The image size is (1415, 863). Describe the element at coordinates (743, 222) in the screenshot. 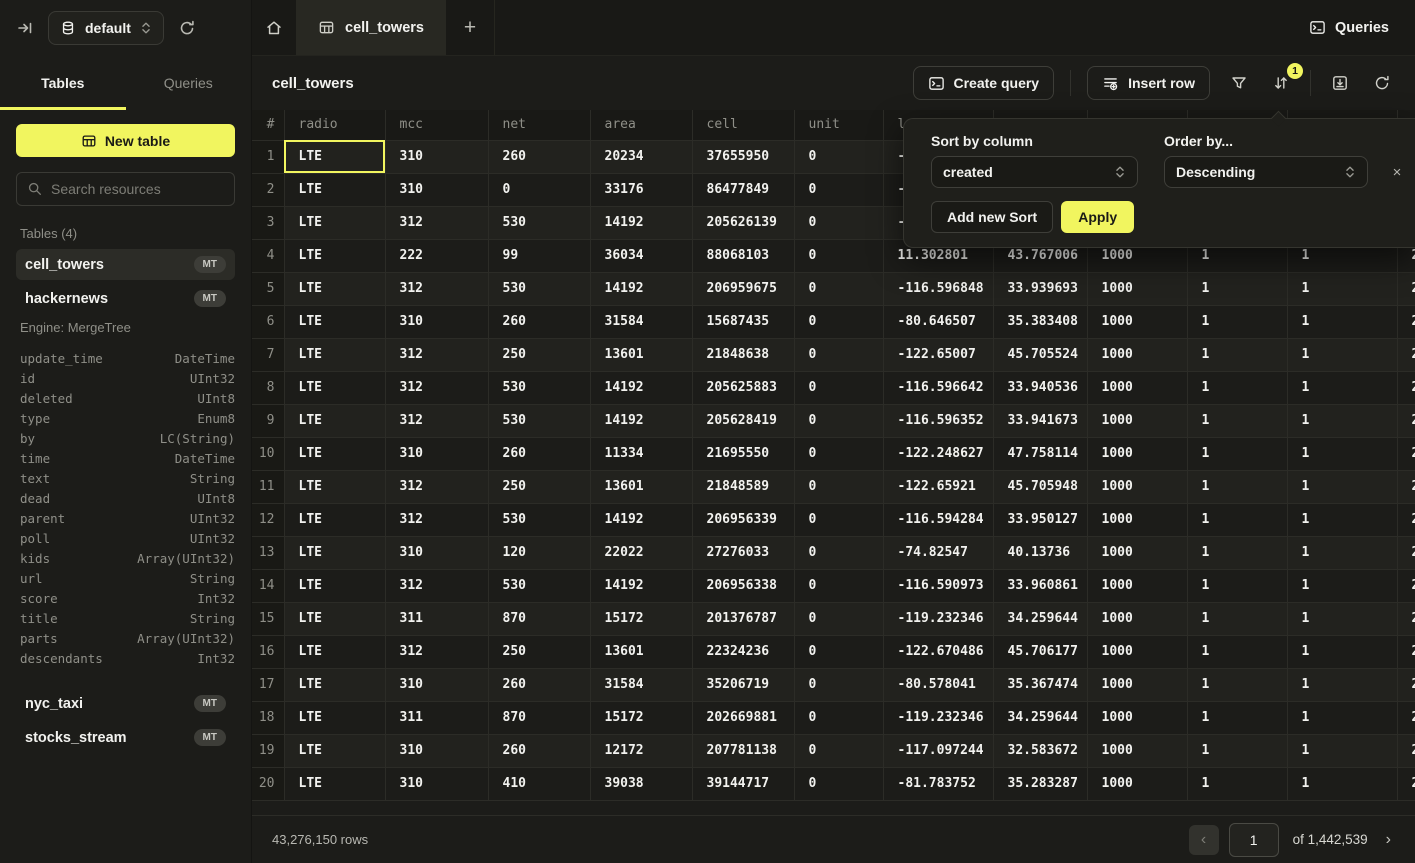

I see `table-cell: 205626139` at that location.